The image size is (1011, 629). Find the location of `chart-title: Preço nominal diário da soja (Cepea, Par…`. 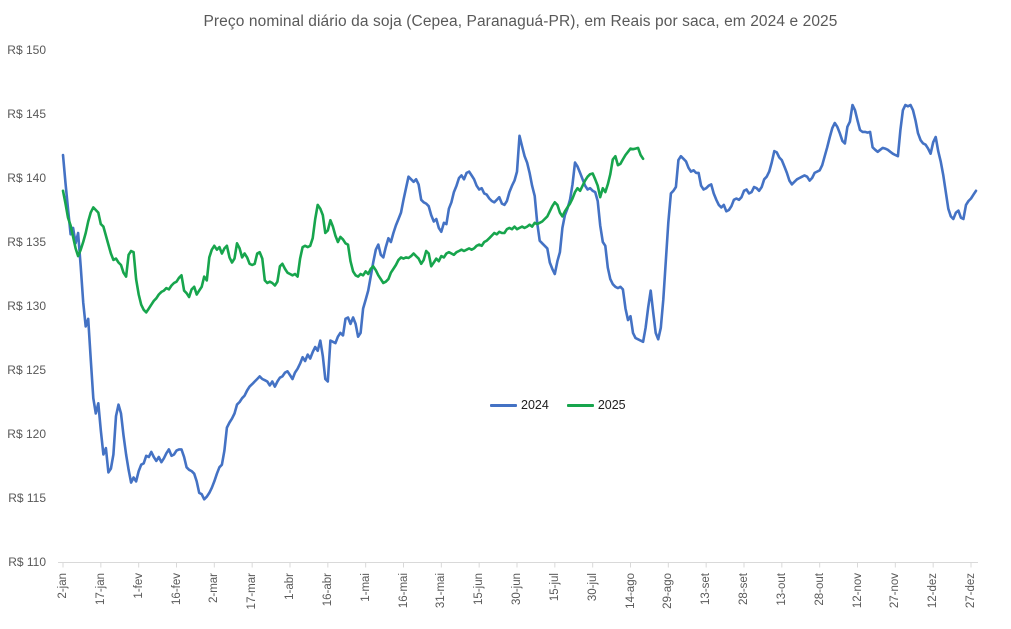

chart-title: Preço nominal diário da soja (Cepea, Par… is located at coordinates (520, 21).